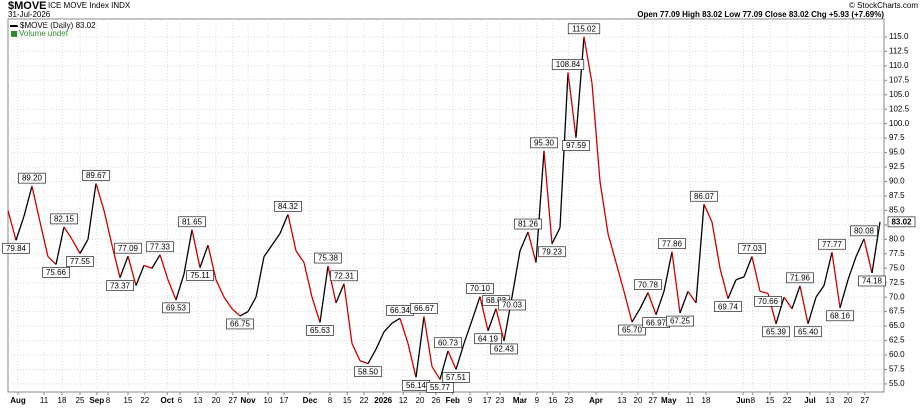 Image resolution: width=922 pixels, height=408 pixels. I want to click on value-label: 115.02, so click(584, 28).